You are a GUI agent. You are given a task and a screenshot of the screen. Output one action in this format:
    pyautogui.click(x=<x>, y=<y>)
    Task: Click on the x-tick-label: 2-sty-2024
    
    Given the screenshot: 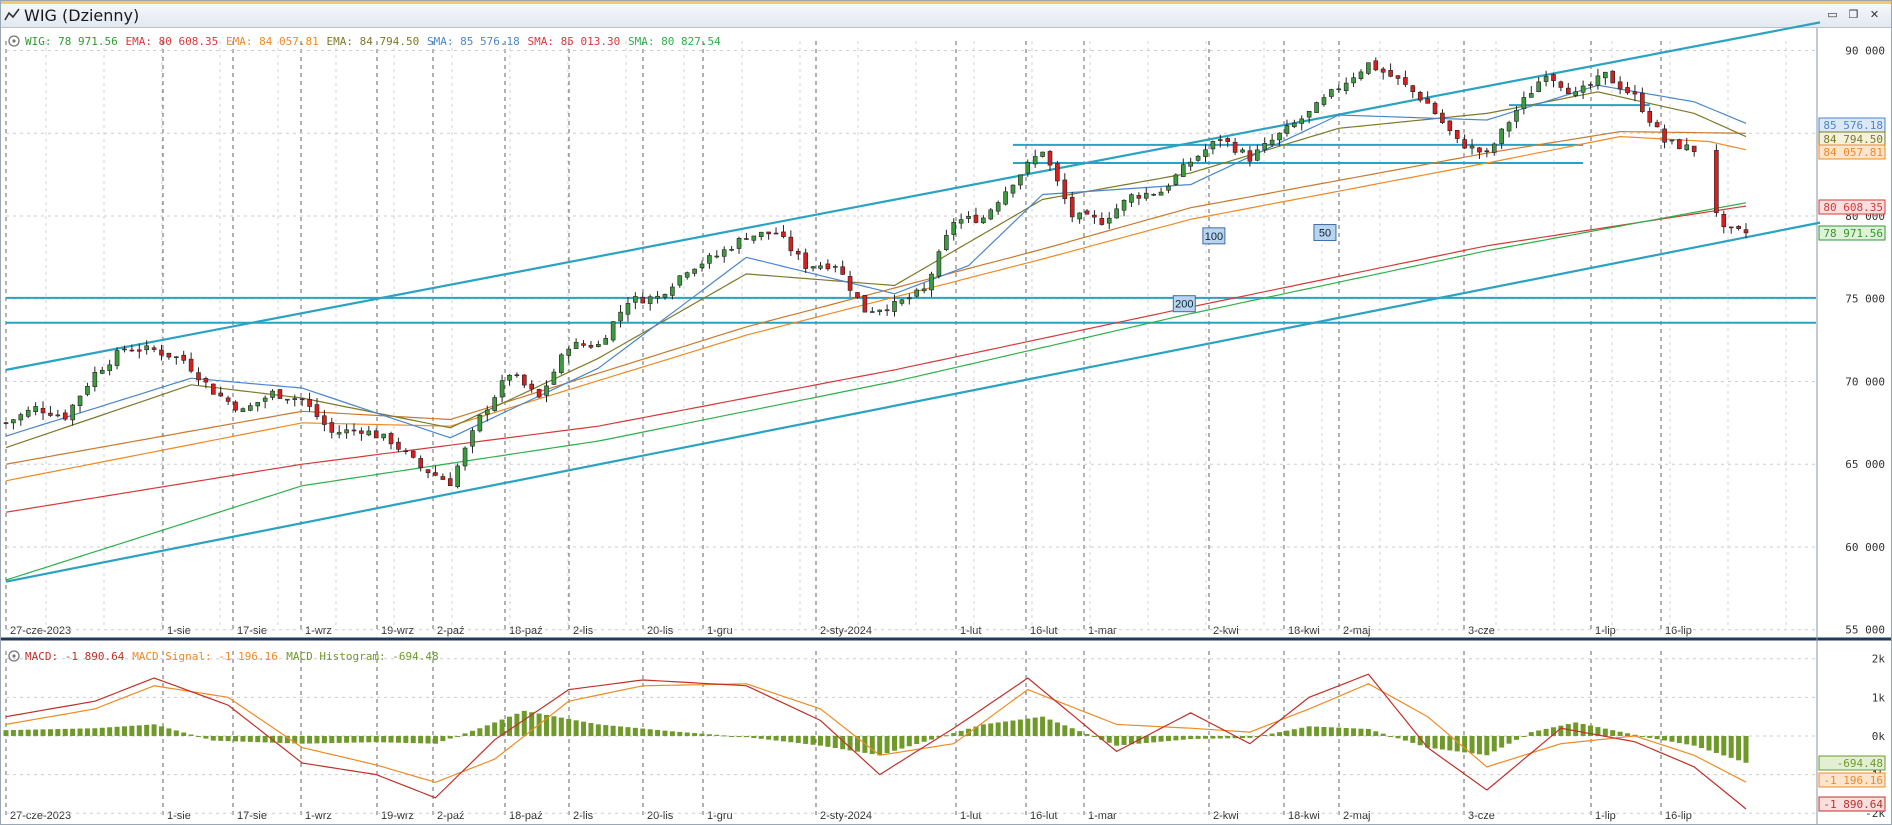 What is the action you would take?
    pyautogui.click(x=846, y=631)
    